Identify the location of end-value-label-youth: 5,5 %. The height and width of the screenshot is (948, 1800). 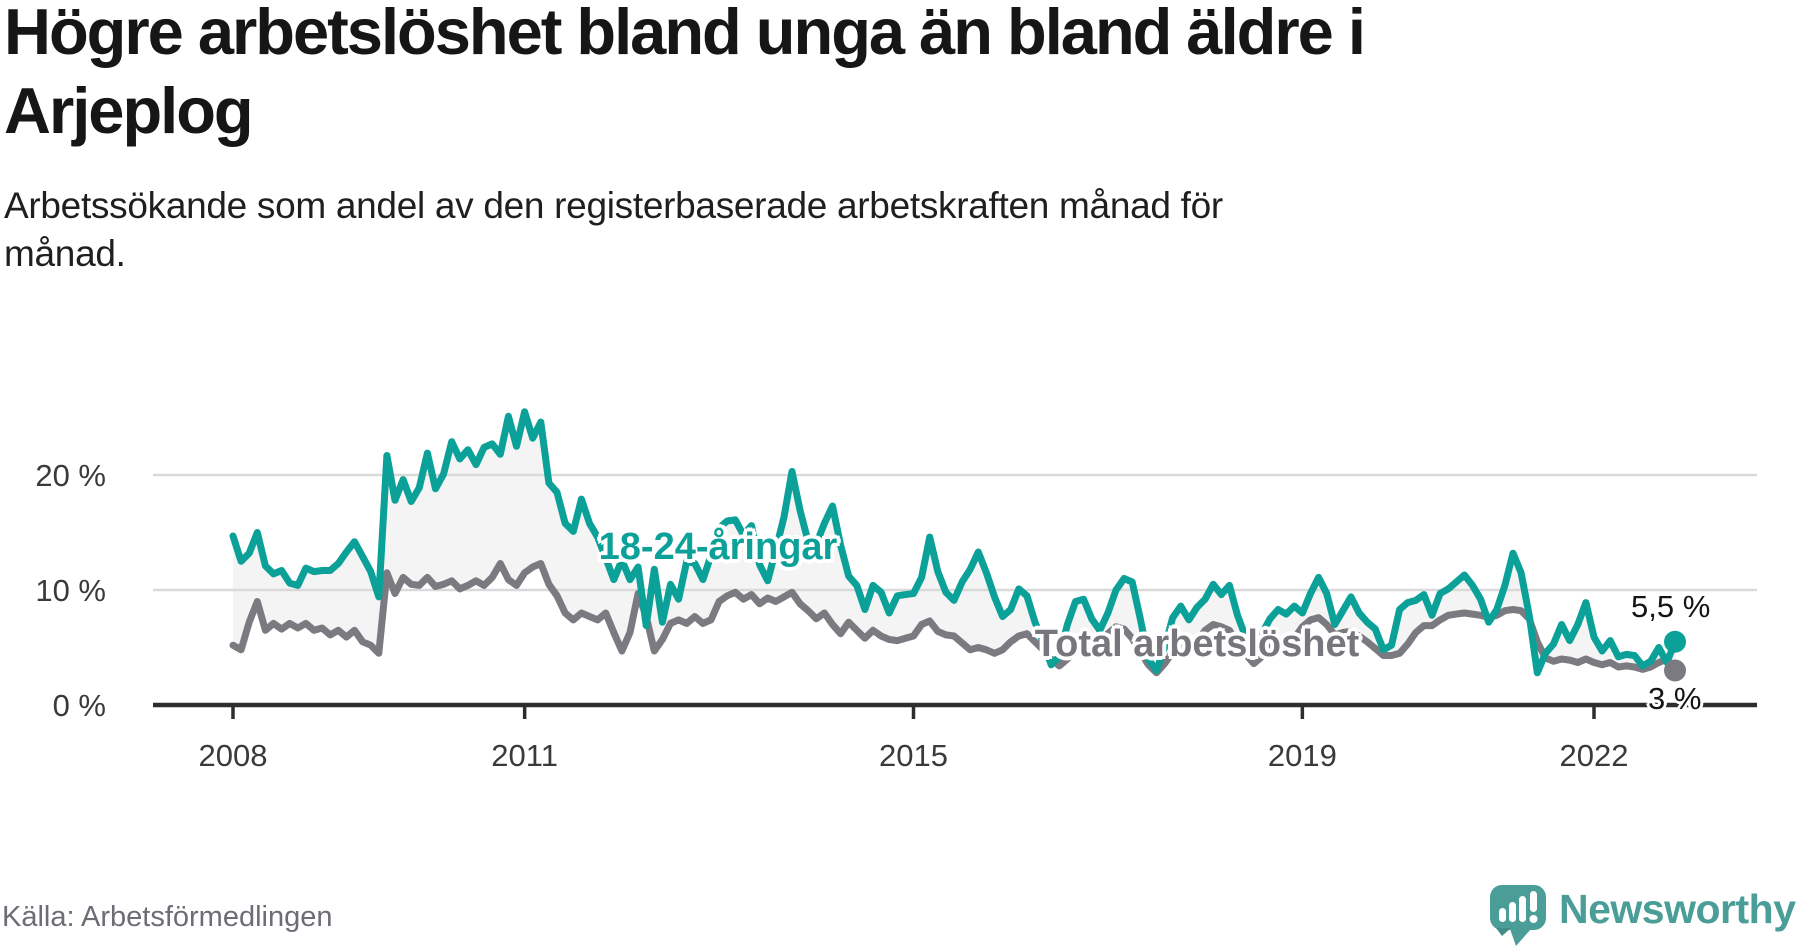
(1671, 606).